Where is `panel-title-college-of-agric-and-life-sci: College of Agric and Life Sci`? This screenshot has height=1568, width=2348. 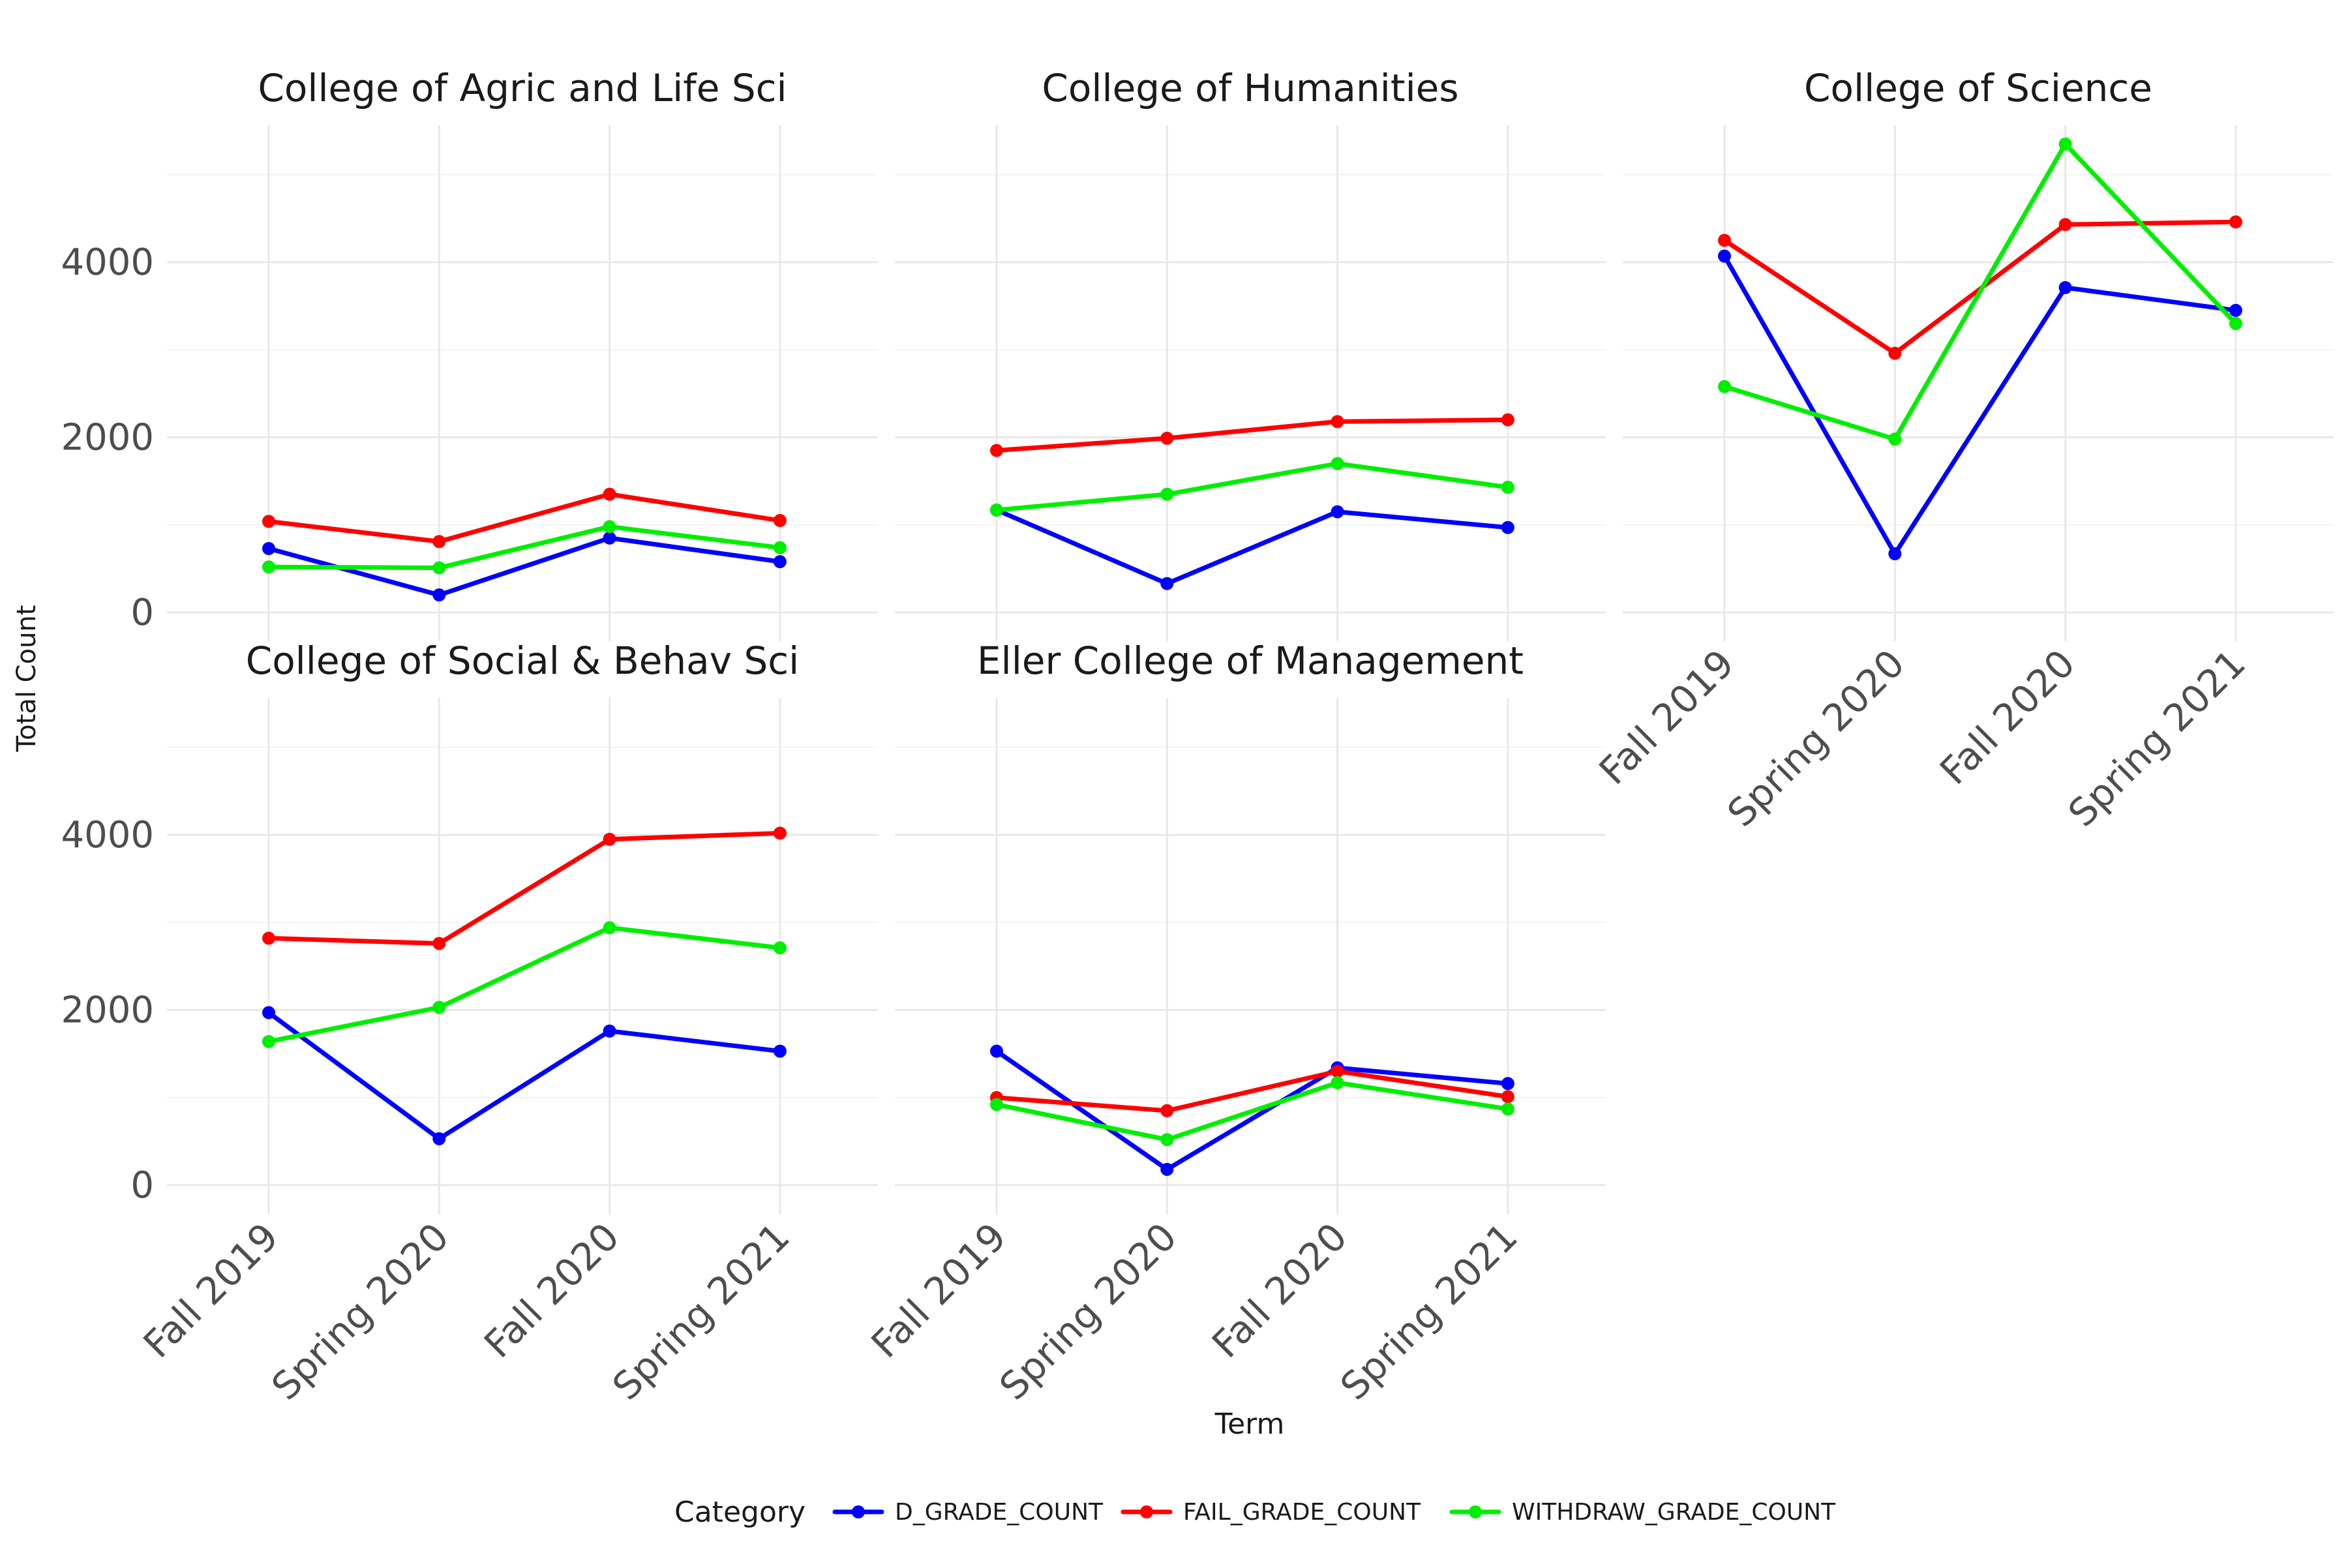
panel-title-college-of-agric-and-life-sci: College of Agric and Life Sci is located at coordinates (523, 88).